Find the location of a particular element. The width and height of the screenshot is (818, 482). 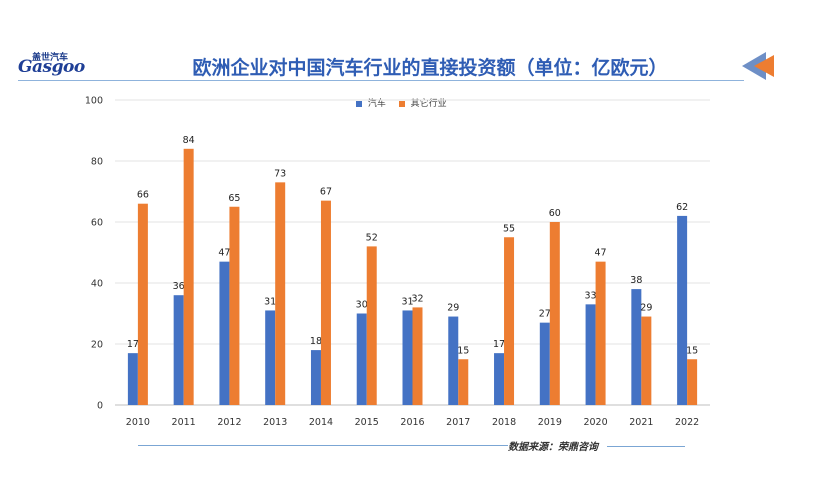

data-label: 60 is located at coordinates (555, 213).